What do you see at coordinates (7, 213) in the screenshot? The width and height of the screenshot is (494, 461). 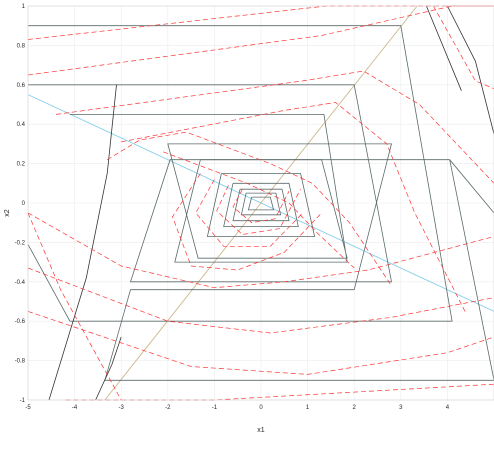 I see `y-axis-label: x2` at bounding box center [7, 213].